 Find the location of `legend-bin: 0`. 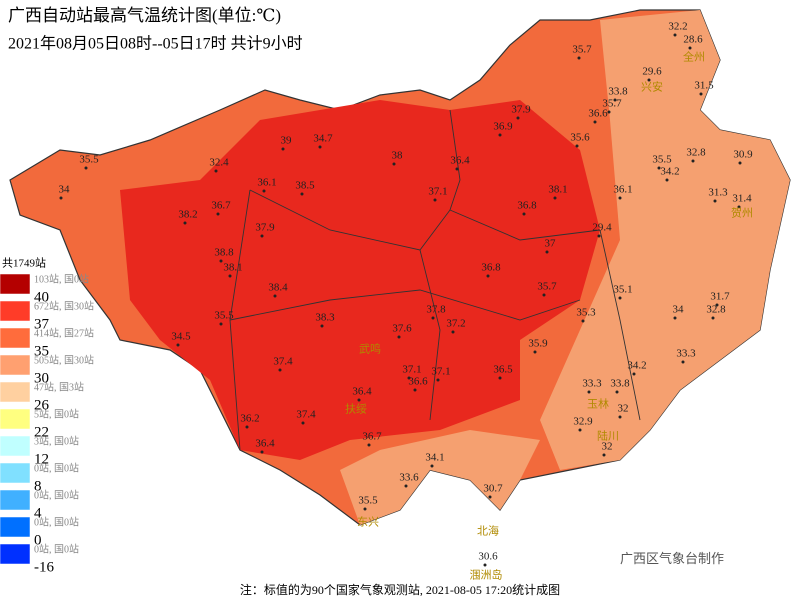

legend-bin: 0 is located at coordinates (38, 540).